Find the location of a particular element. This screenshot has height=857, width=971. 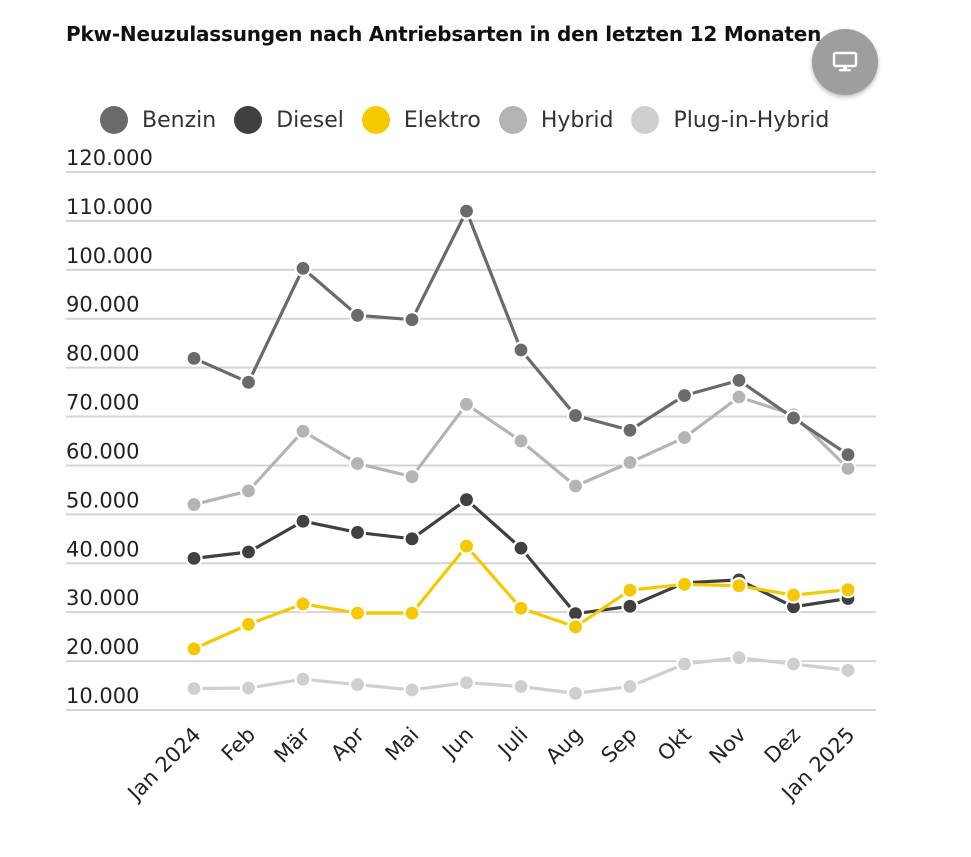

legend-marker-plug-in-hybrid is located at coordinates (645, 120).